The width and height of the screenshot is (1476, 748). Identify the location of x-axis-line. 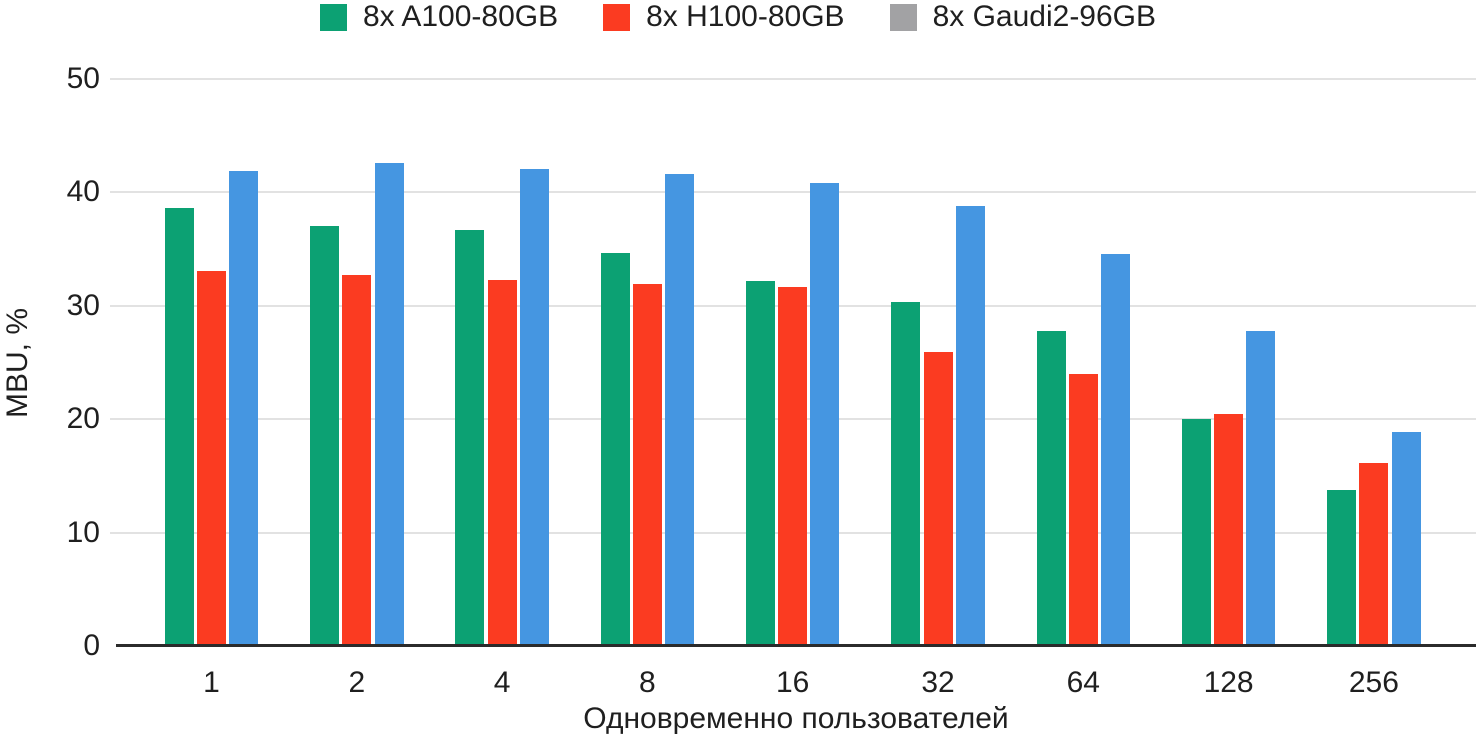
(796, 645).